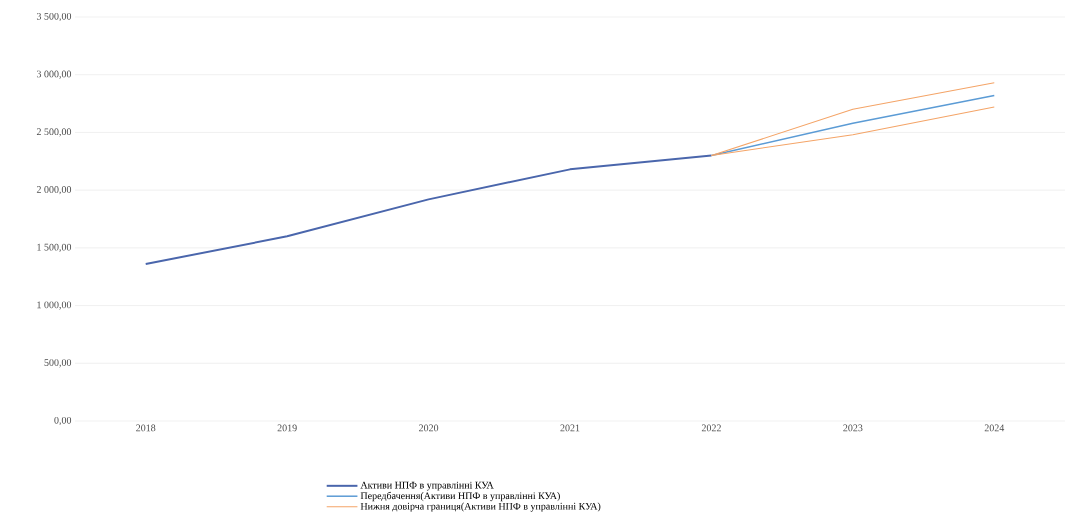 Image resolution: width=1069 pixels, height=528 pixels. What do you see at coordinates (429, 428) in the screenshot?
I see `x-tick-label: 2020` at bounding box center [429, 428].